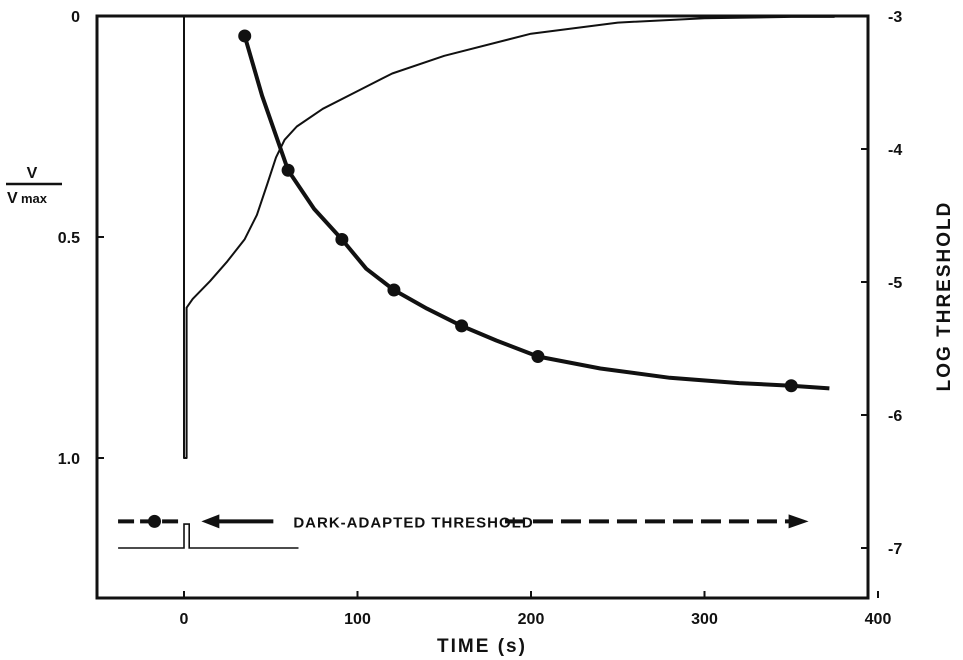  I want to click on legend-left-arrowhead, so click(210, 521).